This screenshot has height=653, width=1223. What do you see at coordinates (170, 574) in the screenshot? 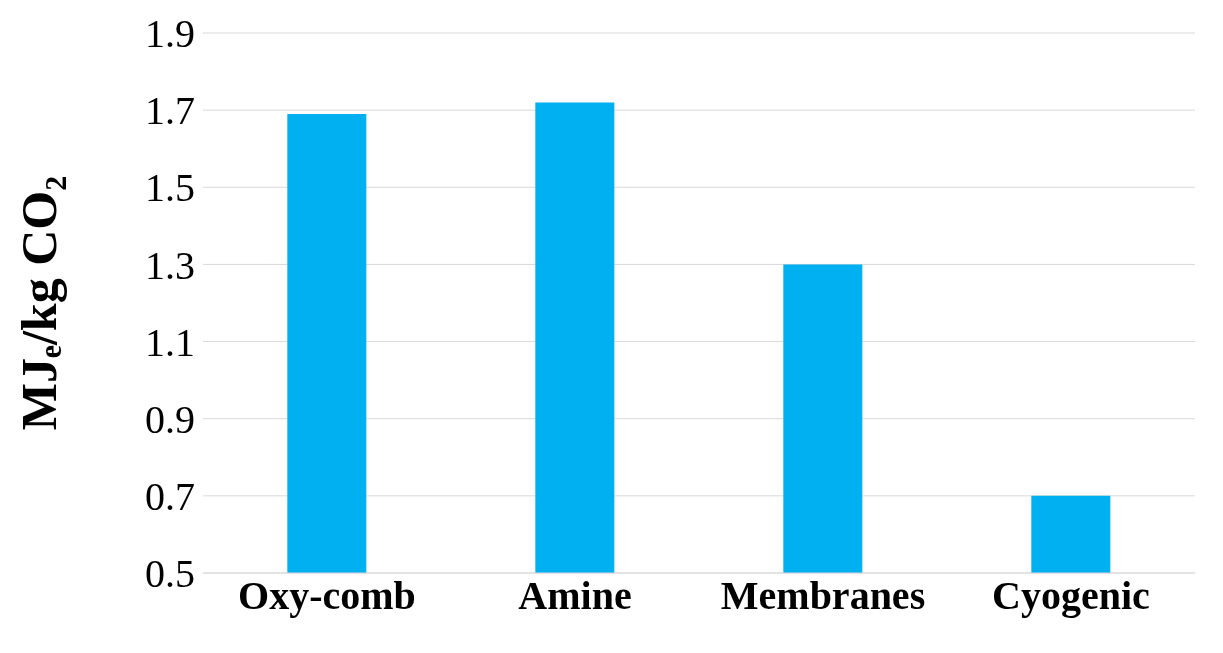
I see `y-tick-label: 0.5` at bounding box center [170, 574].